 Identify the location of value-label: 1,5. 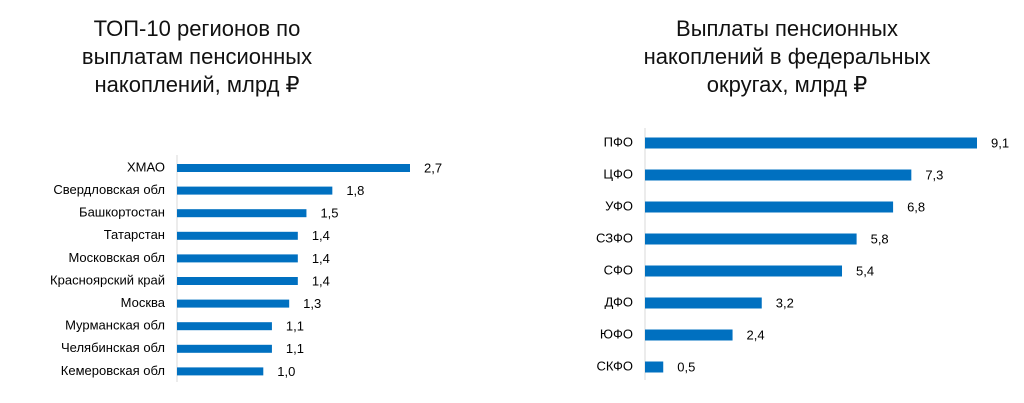
(329, 213).